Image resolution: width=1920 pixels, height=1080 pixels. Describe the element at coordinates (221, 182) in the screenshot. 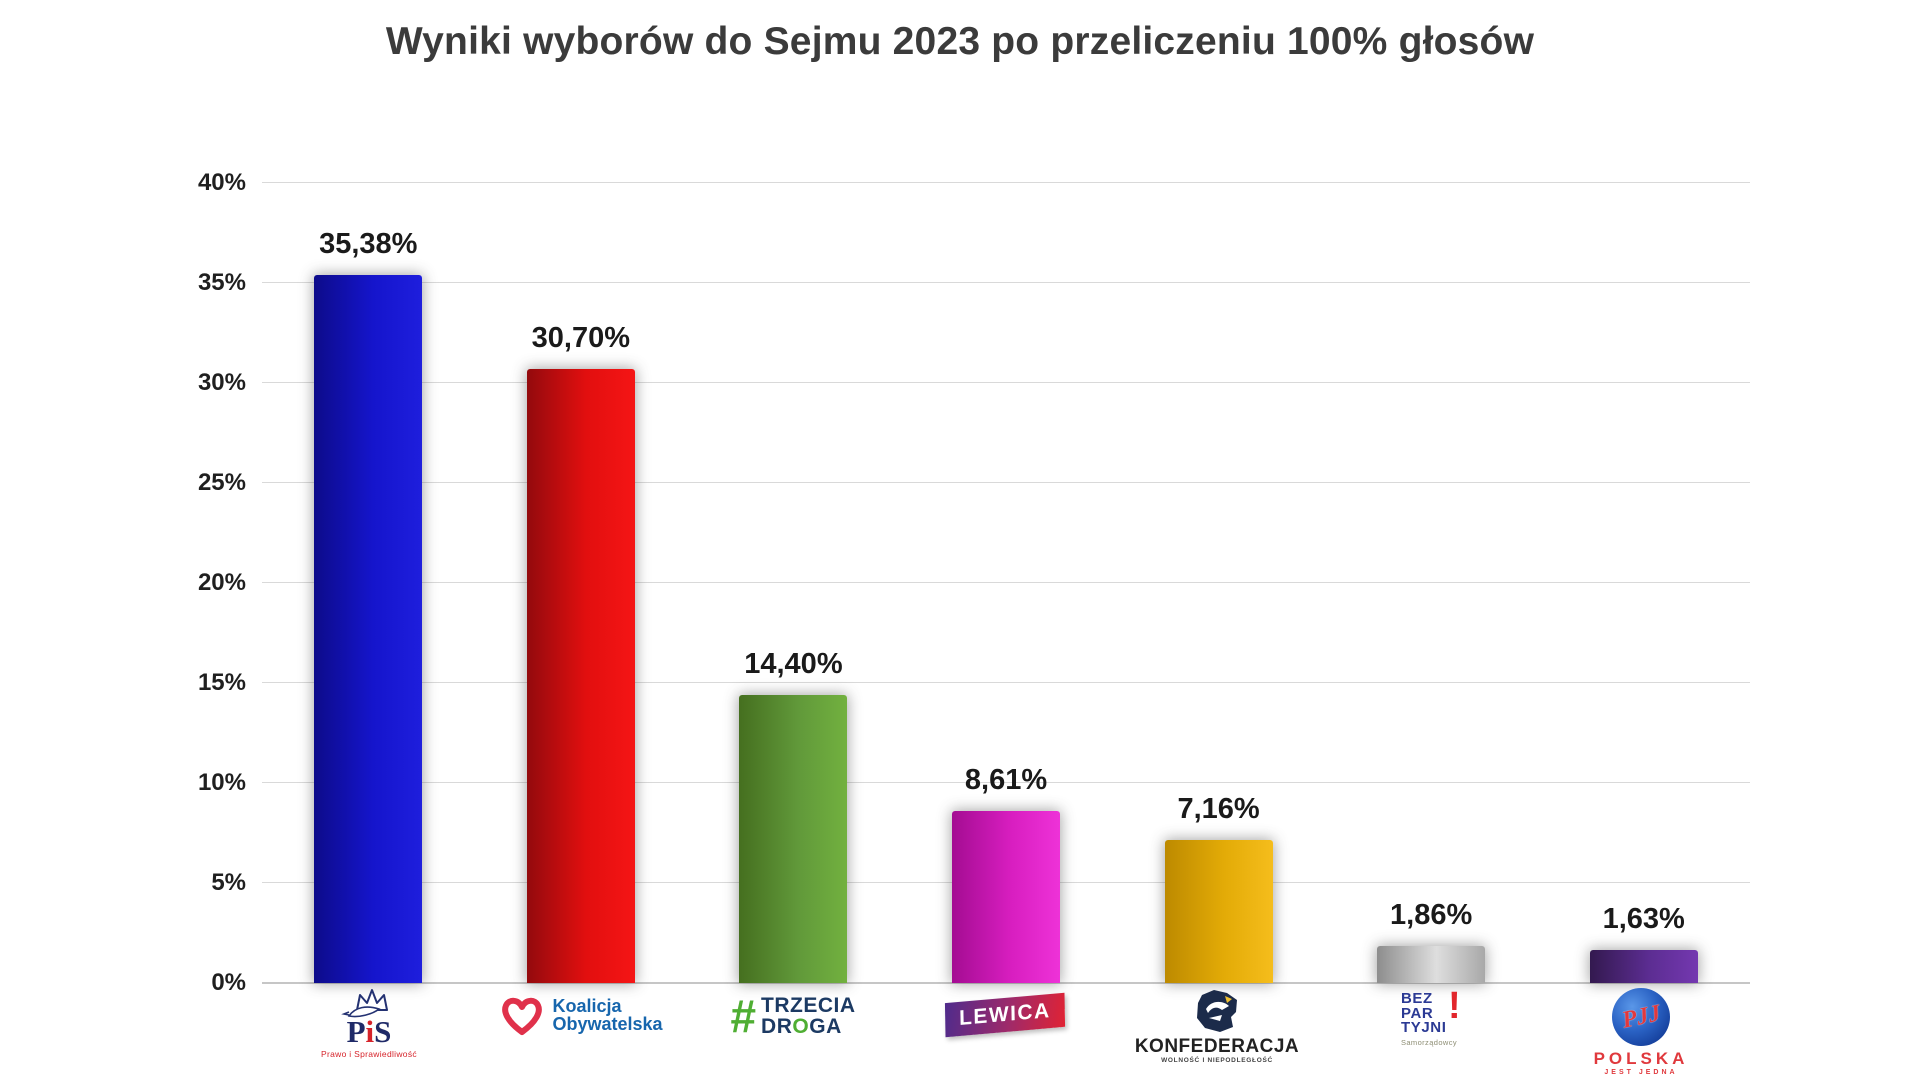

I see `y-axis-tick-40%: 40%` at that location.